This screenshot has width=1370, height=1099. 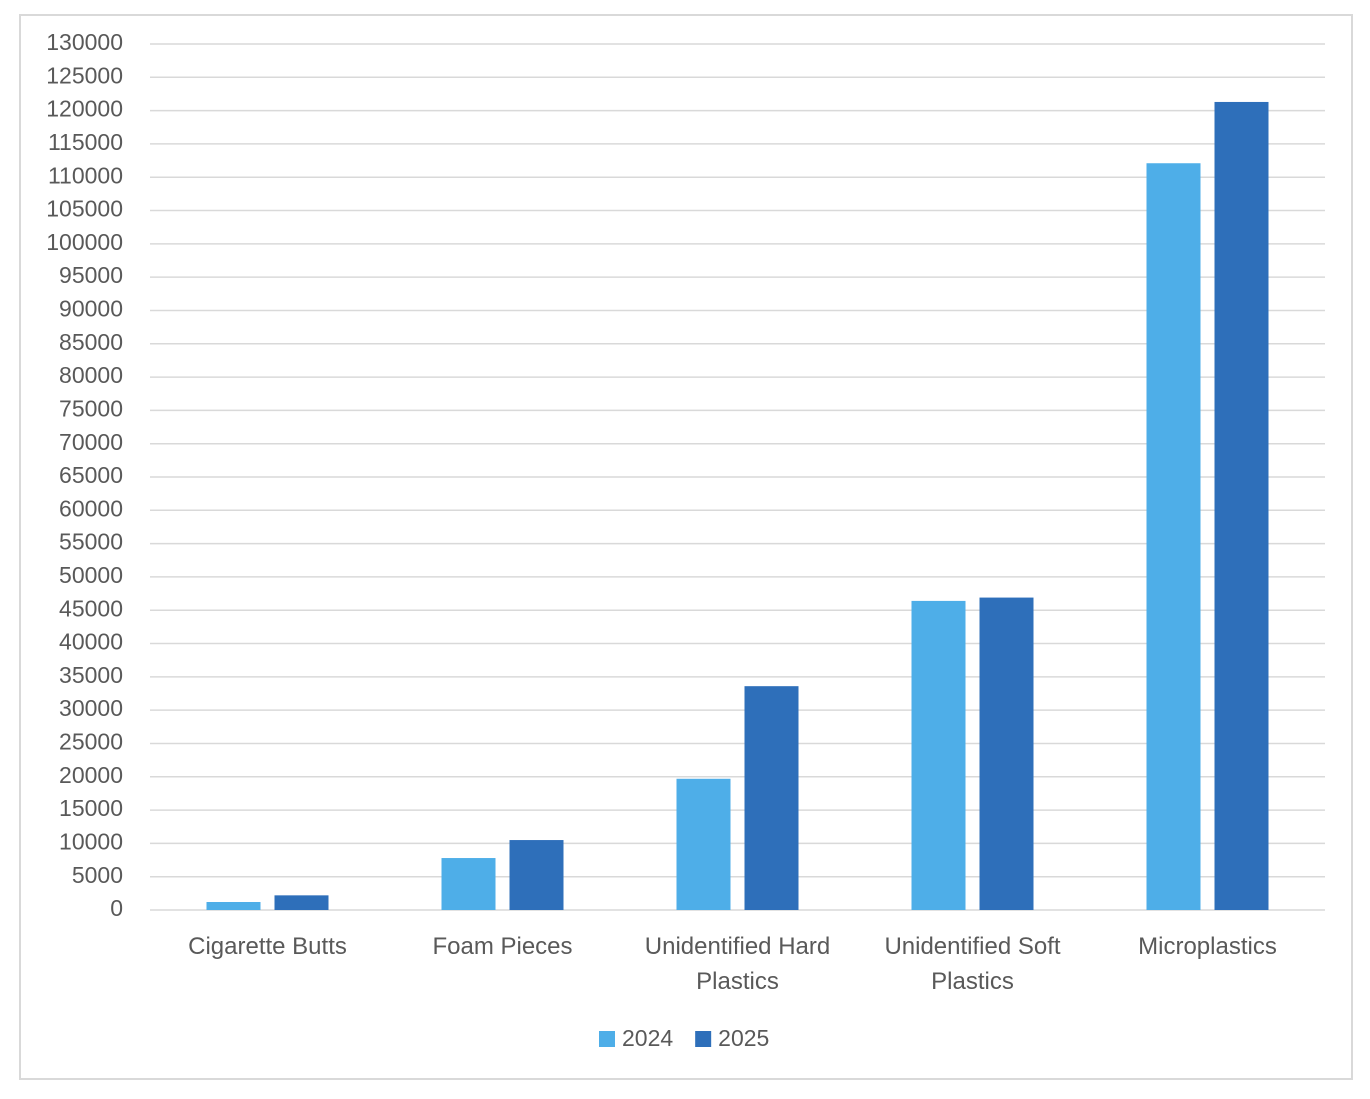 I want to click on y-tick-label: 75000, so click(x=91, y=408).